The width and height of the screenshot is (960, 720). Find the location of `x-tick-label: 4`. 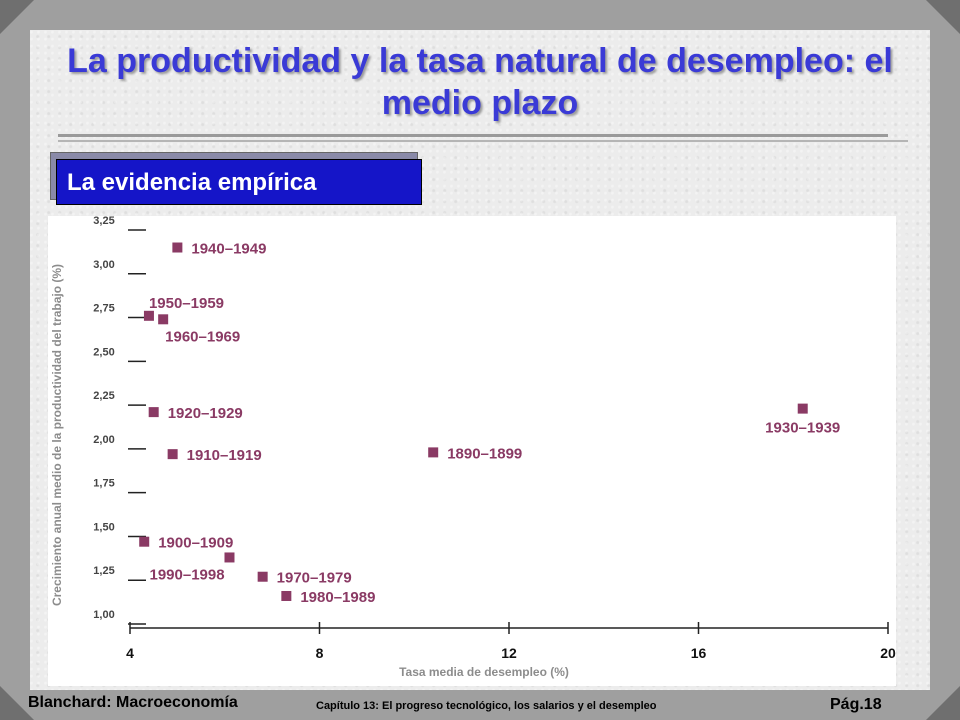

x-tick-label: 4 is located at coordinates (130, 653).